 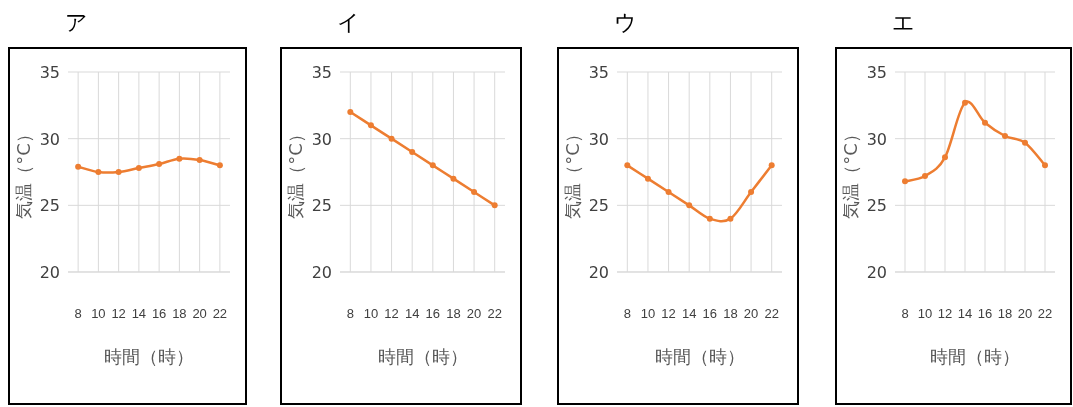 I want to click on chart-title: ウ, so click(x=625, y=22).